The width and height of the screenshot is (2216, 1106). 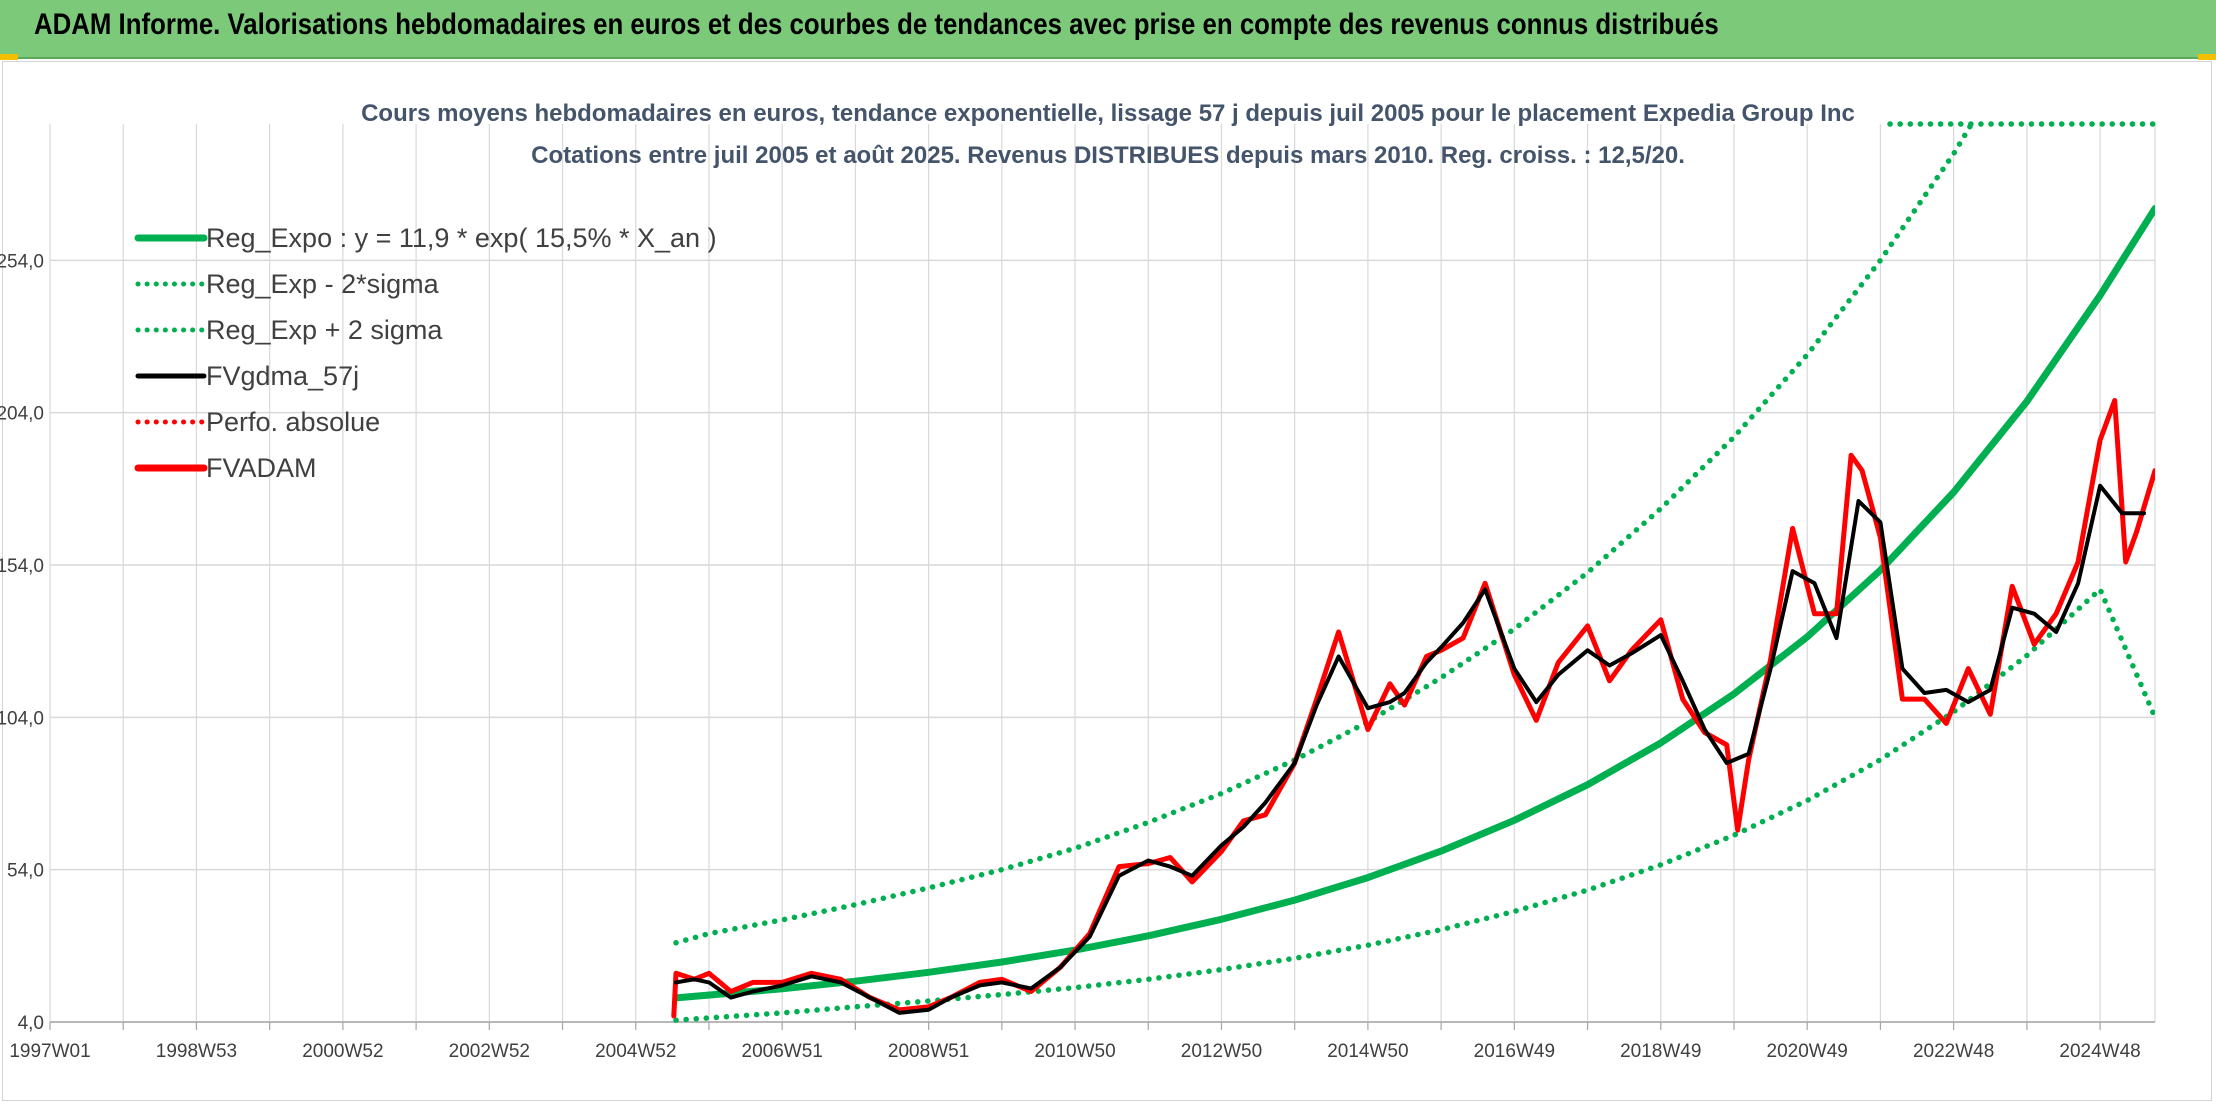 What do you see at coordinates (1660, 1051) in the screenshot?
I see `x-tick-label: 2018W49` at bounding box center [1660, 1051].